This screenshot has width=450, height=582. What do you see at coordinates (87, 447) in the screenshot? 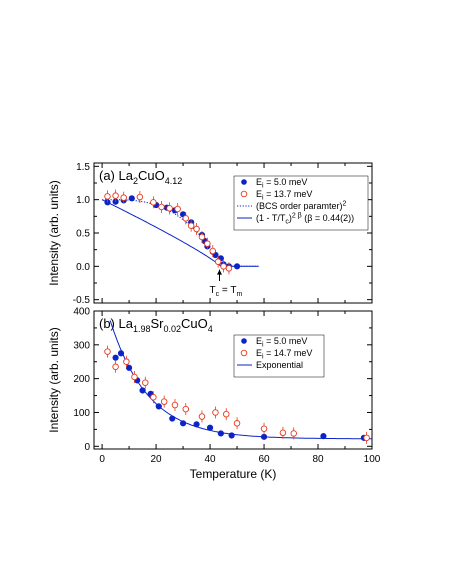
I see `y-tick-label: 0` at bounding box center [87, 447].